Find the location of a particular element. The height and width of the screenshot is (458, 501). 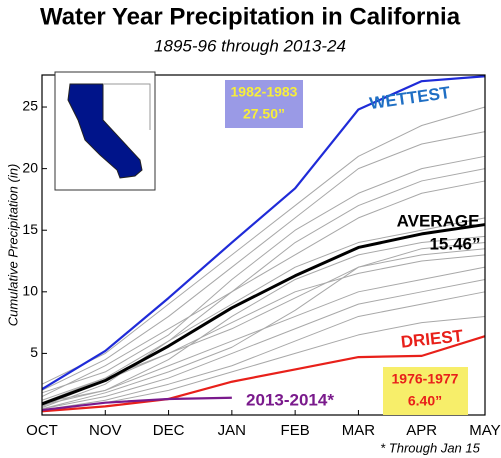

x-tick-label: JAN is located at coordinates (232, 430).